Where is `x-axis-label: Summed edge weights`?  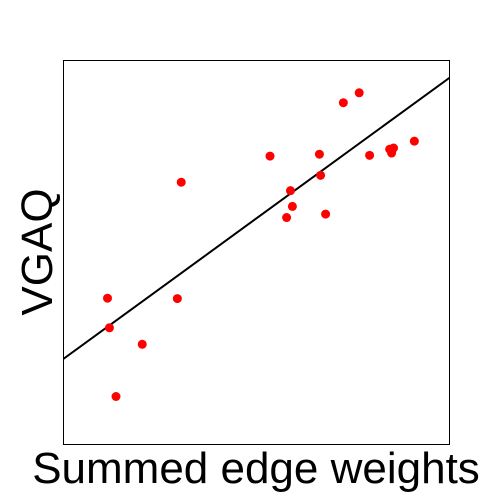
x-axis-label: Summed edge weights is located at coordinates (256, 468).